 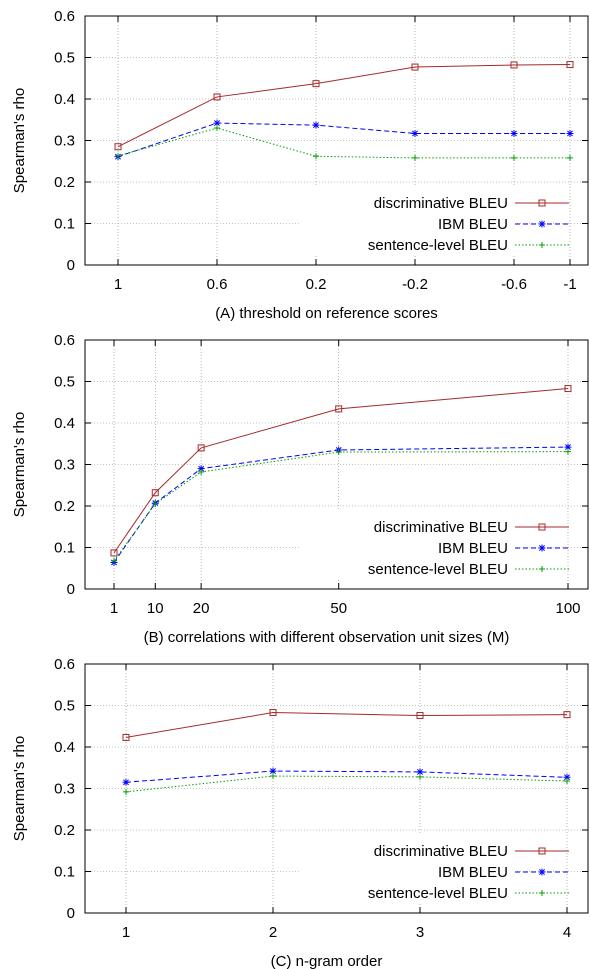 What do you see at coordinates (567, 932) in the screenshot?
I see `x-tick-label: 4` at bounding box center [567, 932].